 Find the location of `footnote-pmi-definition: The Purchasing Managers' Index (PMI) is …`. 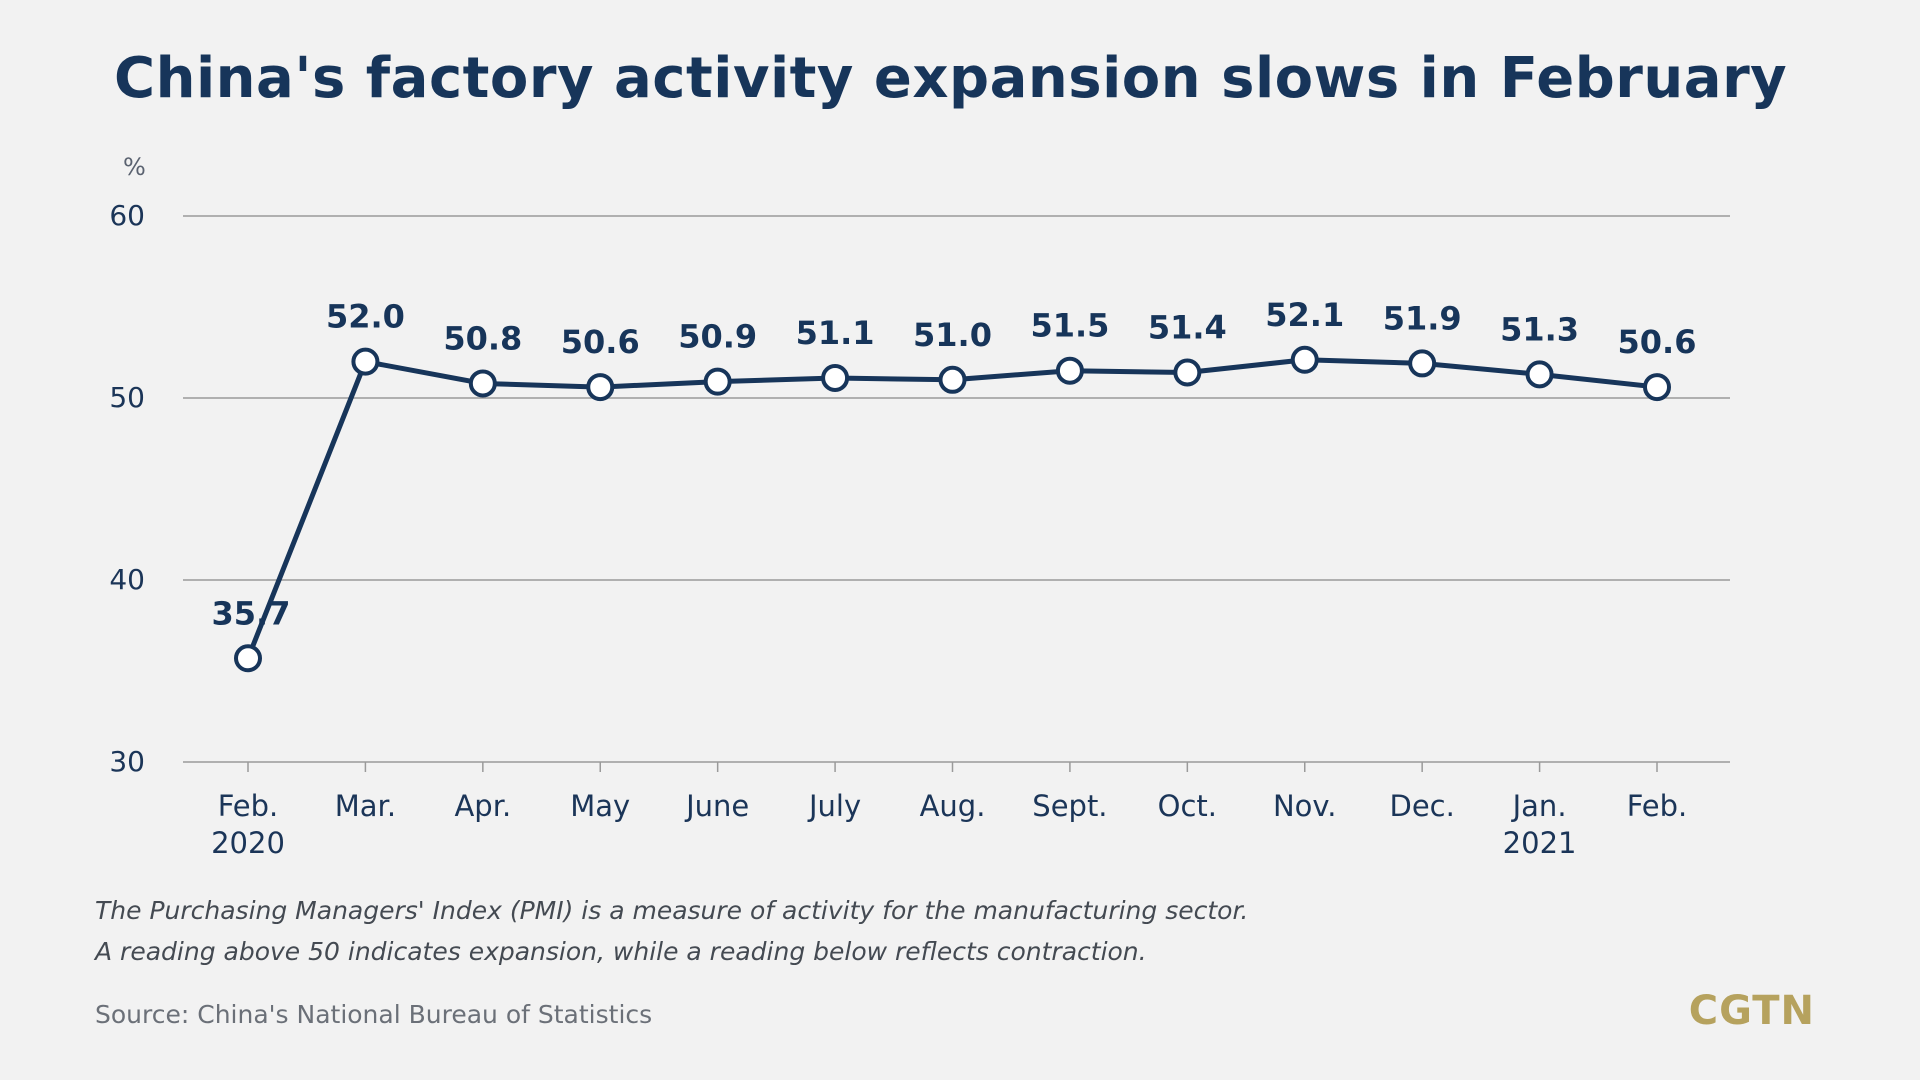

footnote-pmi-definition: The Purchasing Managers' Index (PMI) is … is located at coordinates (672, 910).